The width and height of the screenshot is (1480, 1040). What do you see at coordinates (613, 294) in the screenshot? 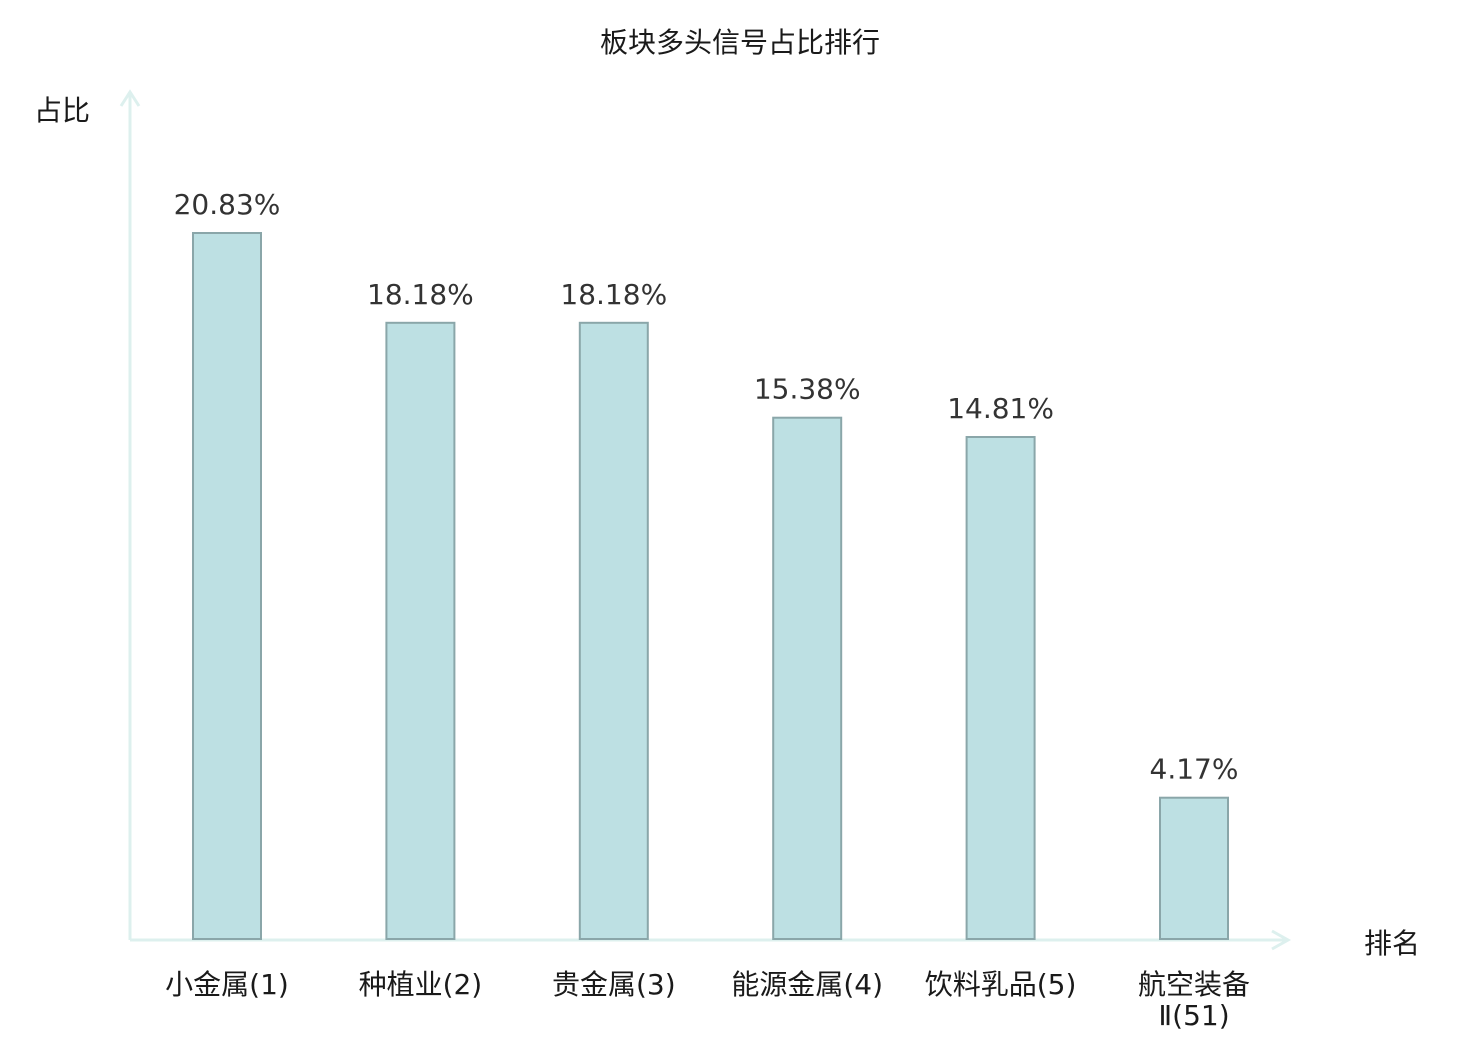
I see `value-label-3: 18.18%` at bounding box center [613, 294].